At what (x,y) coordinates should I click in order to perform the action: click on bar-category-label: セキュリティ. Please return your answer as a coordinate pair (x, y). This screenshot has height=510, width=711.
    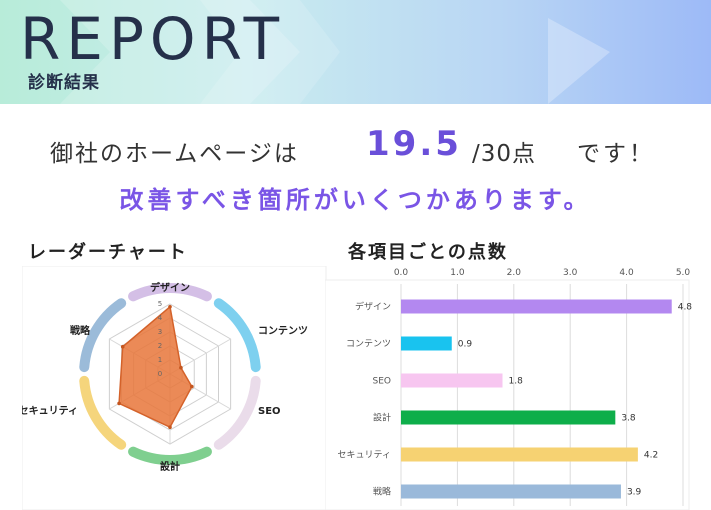
    Looking at the image, I should click on (364, 455).